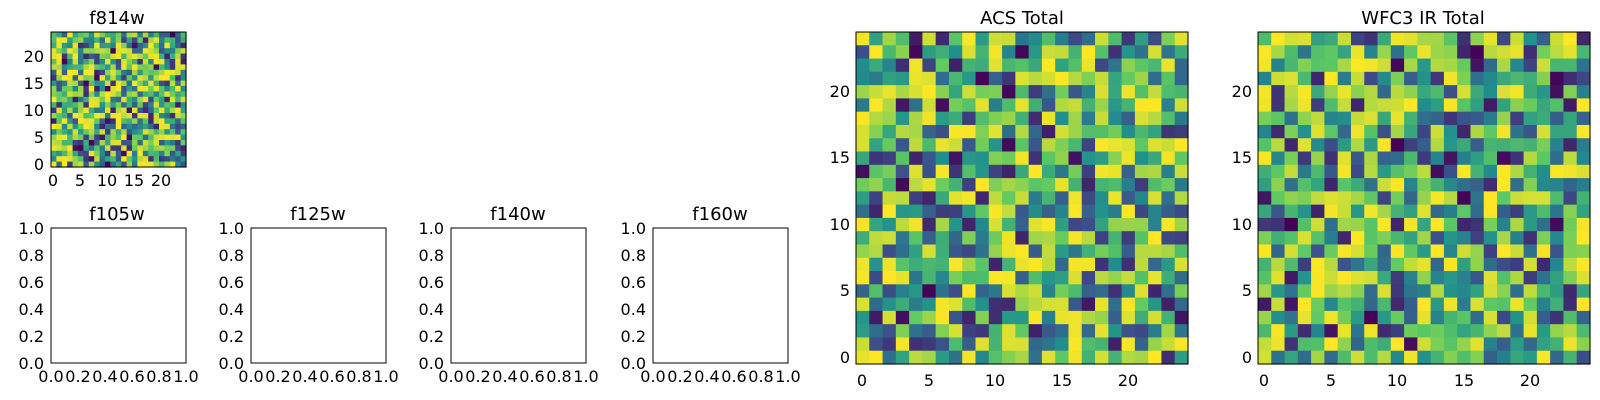 The width and height of the screenshot is (1600, 400). Describe the element at coordinates (840, 91) in the screenshot. I see `y-tick-label: 20` at that location.